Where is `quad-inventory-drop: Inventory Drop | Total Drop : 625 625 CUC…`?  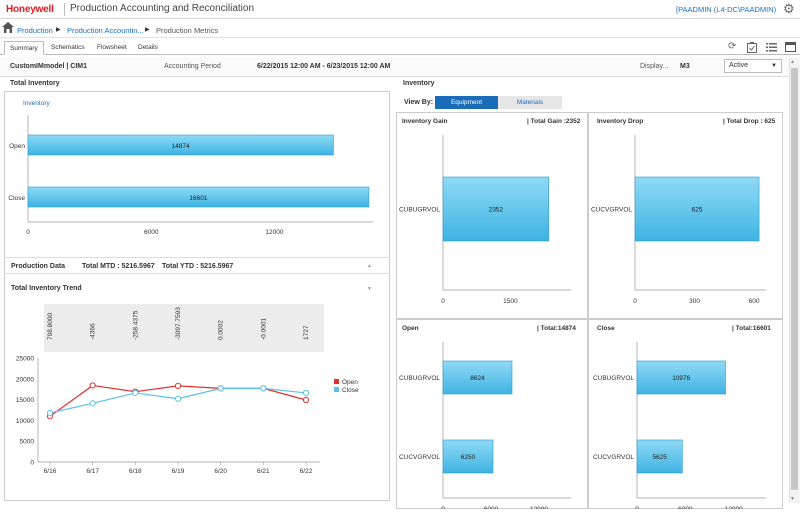
quad-inventory-drop: Inventory Drop | Total Drop : 625 625 CUC… is located at coordinates (685, 215).